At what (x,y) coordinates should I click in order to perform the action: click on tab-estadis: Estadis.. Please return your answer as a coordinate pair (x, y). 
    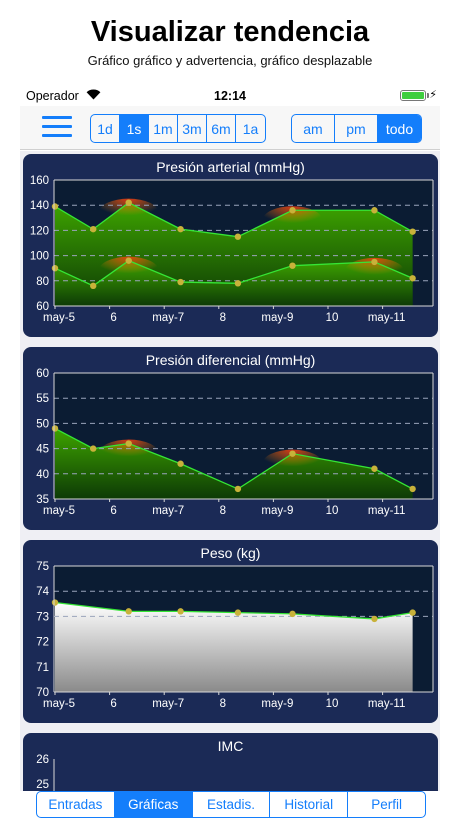
    Looking at the image, I should click on (232, 804).